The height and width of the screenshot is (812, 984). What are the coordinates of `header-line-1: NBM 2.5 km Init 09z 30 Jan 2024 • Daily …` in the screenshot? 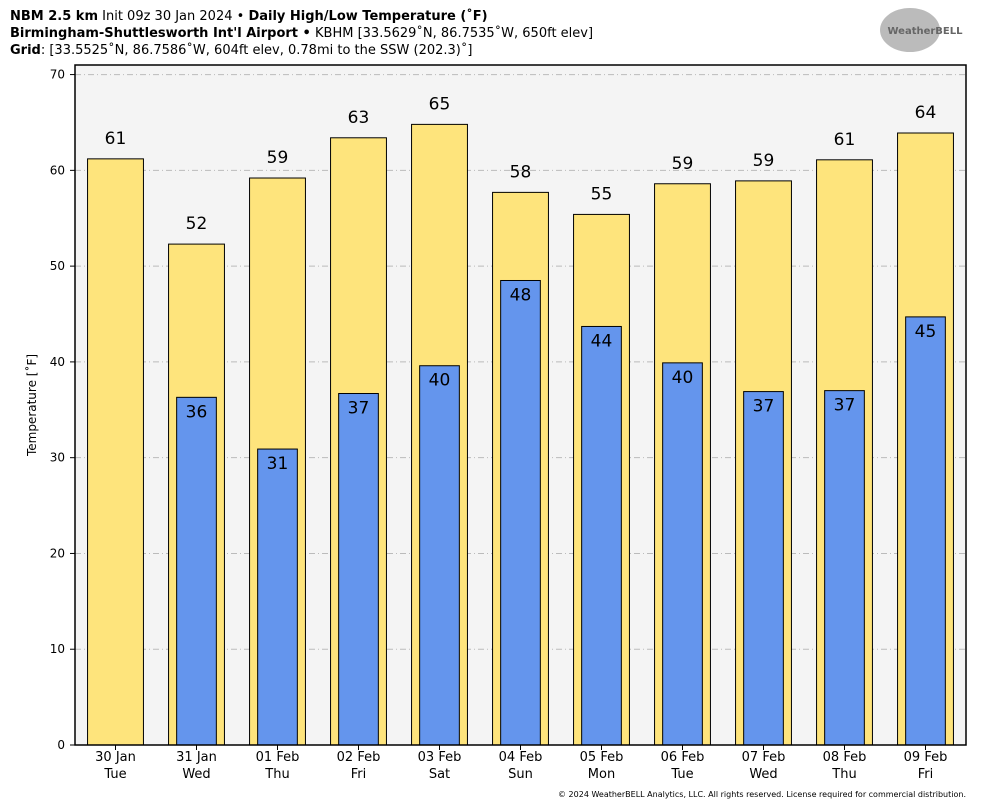 It's located at (249, 16).